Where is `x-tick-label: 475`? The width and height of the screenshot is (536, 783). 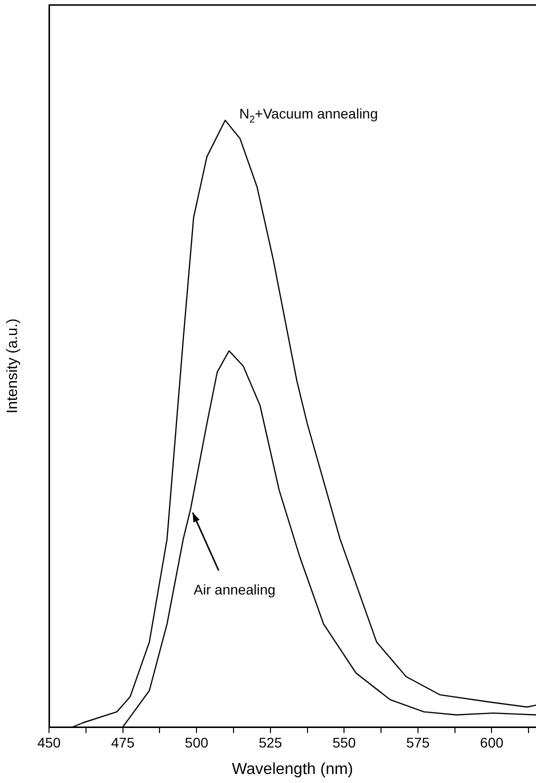
x-tick-label: 475 is located at coordinates (123, 742).